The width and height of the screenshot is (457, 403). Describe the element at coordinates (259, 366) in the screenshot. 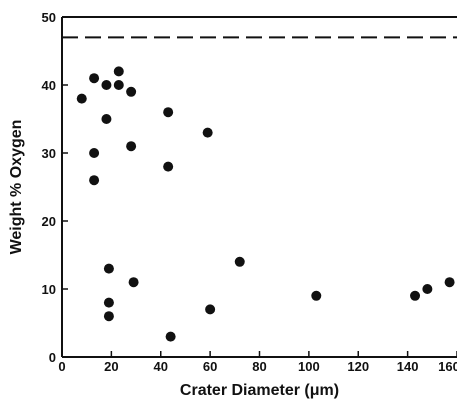

I see `x-tick-label: 80` at that location.